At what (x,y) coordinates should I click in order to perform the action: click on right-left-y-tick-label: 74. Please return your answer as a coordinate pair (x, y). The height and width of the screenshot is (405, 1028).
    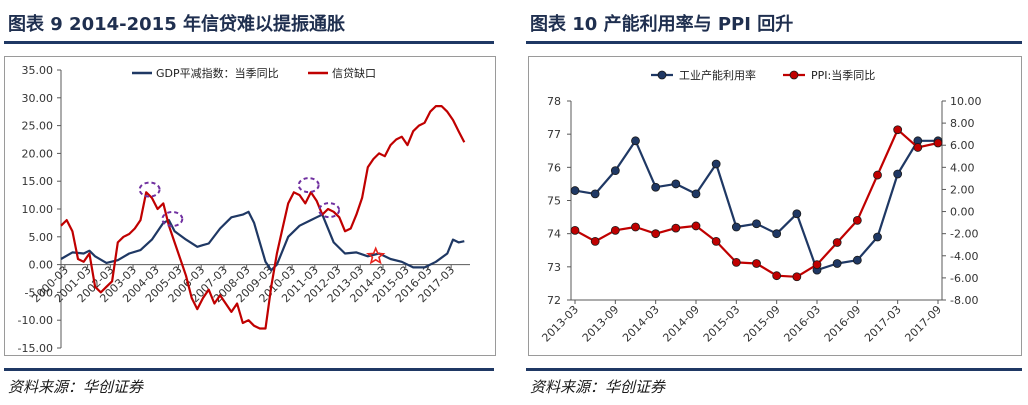
    Looking at the image, I should click on (554, 234).